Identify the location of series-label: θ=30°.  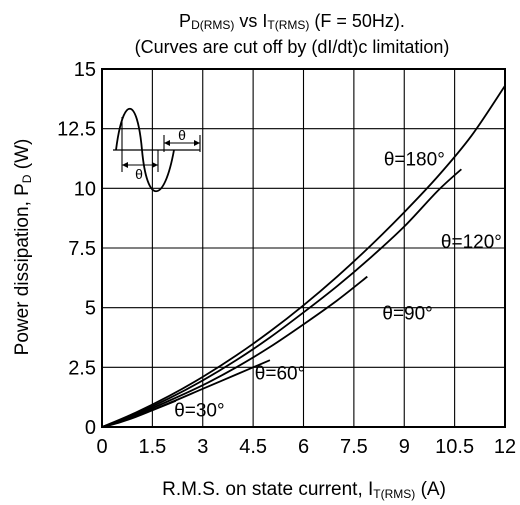
(199, 410).